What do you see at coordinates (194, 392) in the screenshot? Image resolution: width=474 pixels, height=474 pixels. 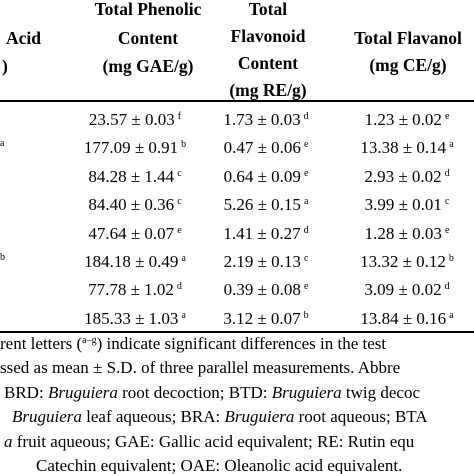 I see `footnote-text: root decoction; BTD:` at bounding box center [194, 392].